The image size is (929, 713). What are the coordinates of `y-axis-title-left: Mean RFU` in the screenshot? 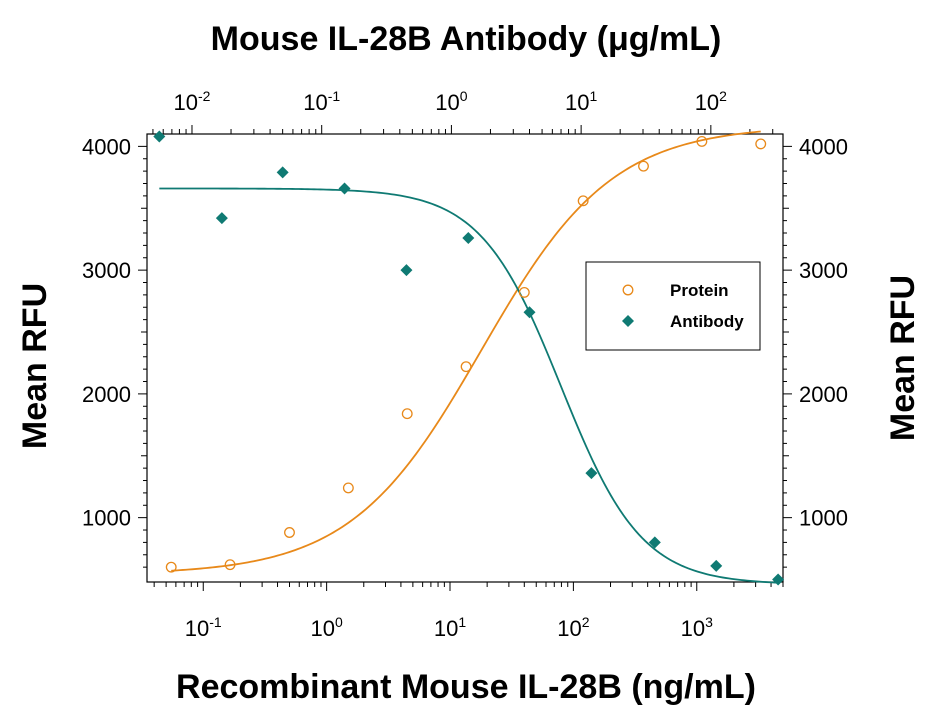 It's located at (35, 366).